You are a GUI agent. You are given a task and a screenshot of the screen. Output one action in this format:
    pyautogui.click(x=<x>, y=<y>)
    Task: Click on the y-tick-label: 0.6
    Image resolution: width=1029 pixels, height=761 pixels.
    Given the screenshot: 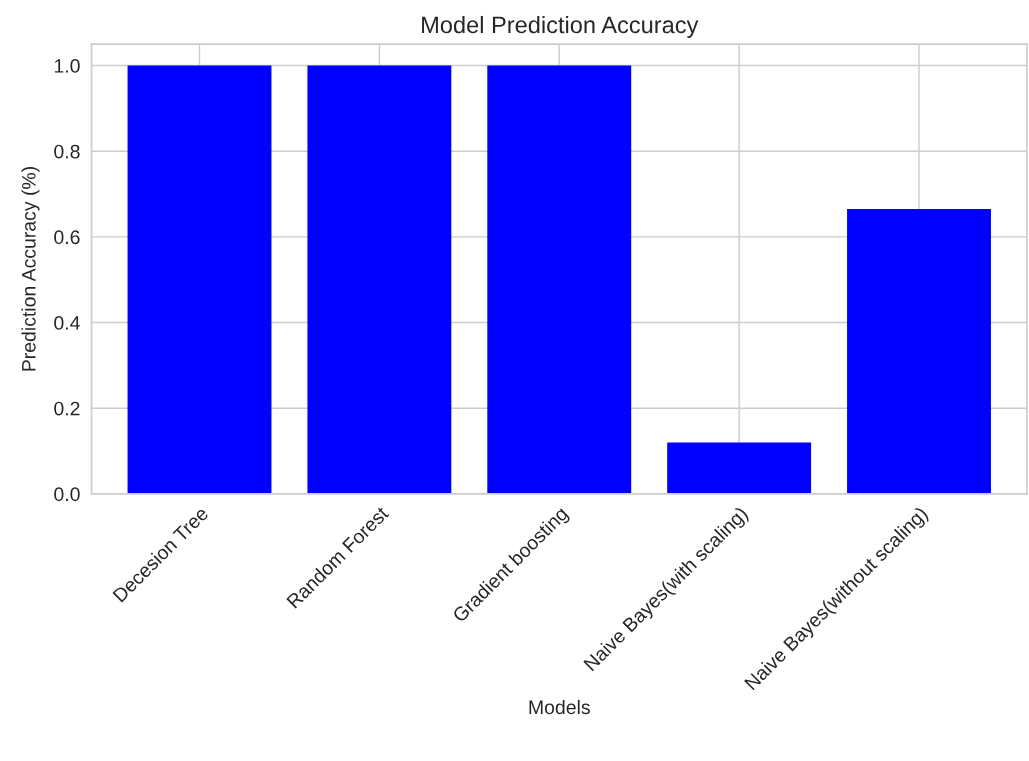 What is the action you would take?
    pyautogui.click(x=67, y=237)
    